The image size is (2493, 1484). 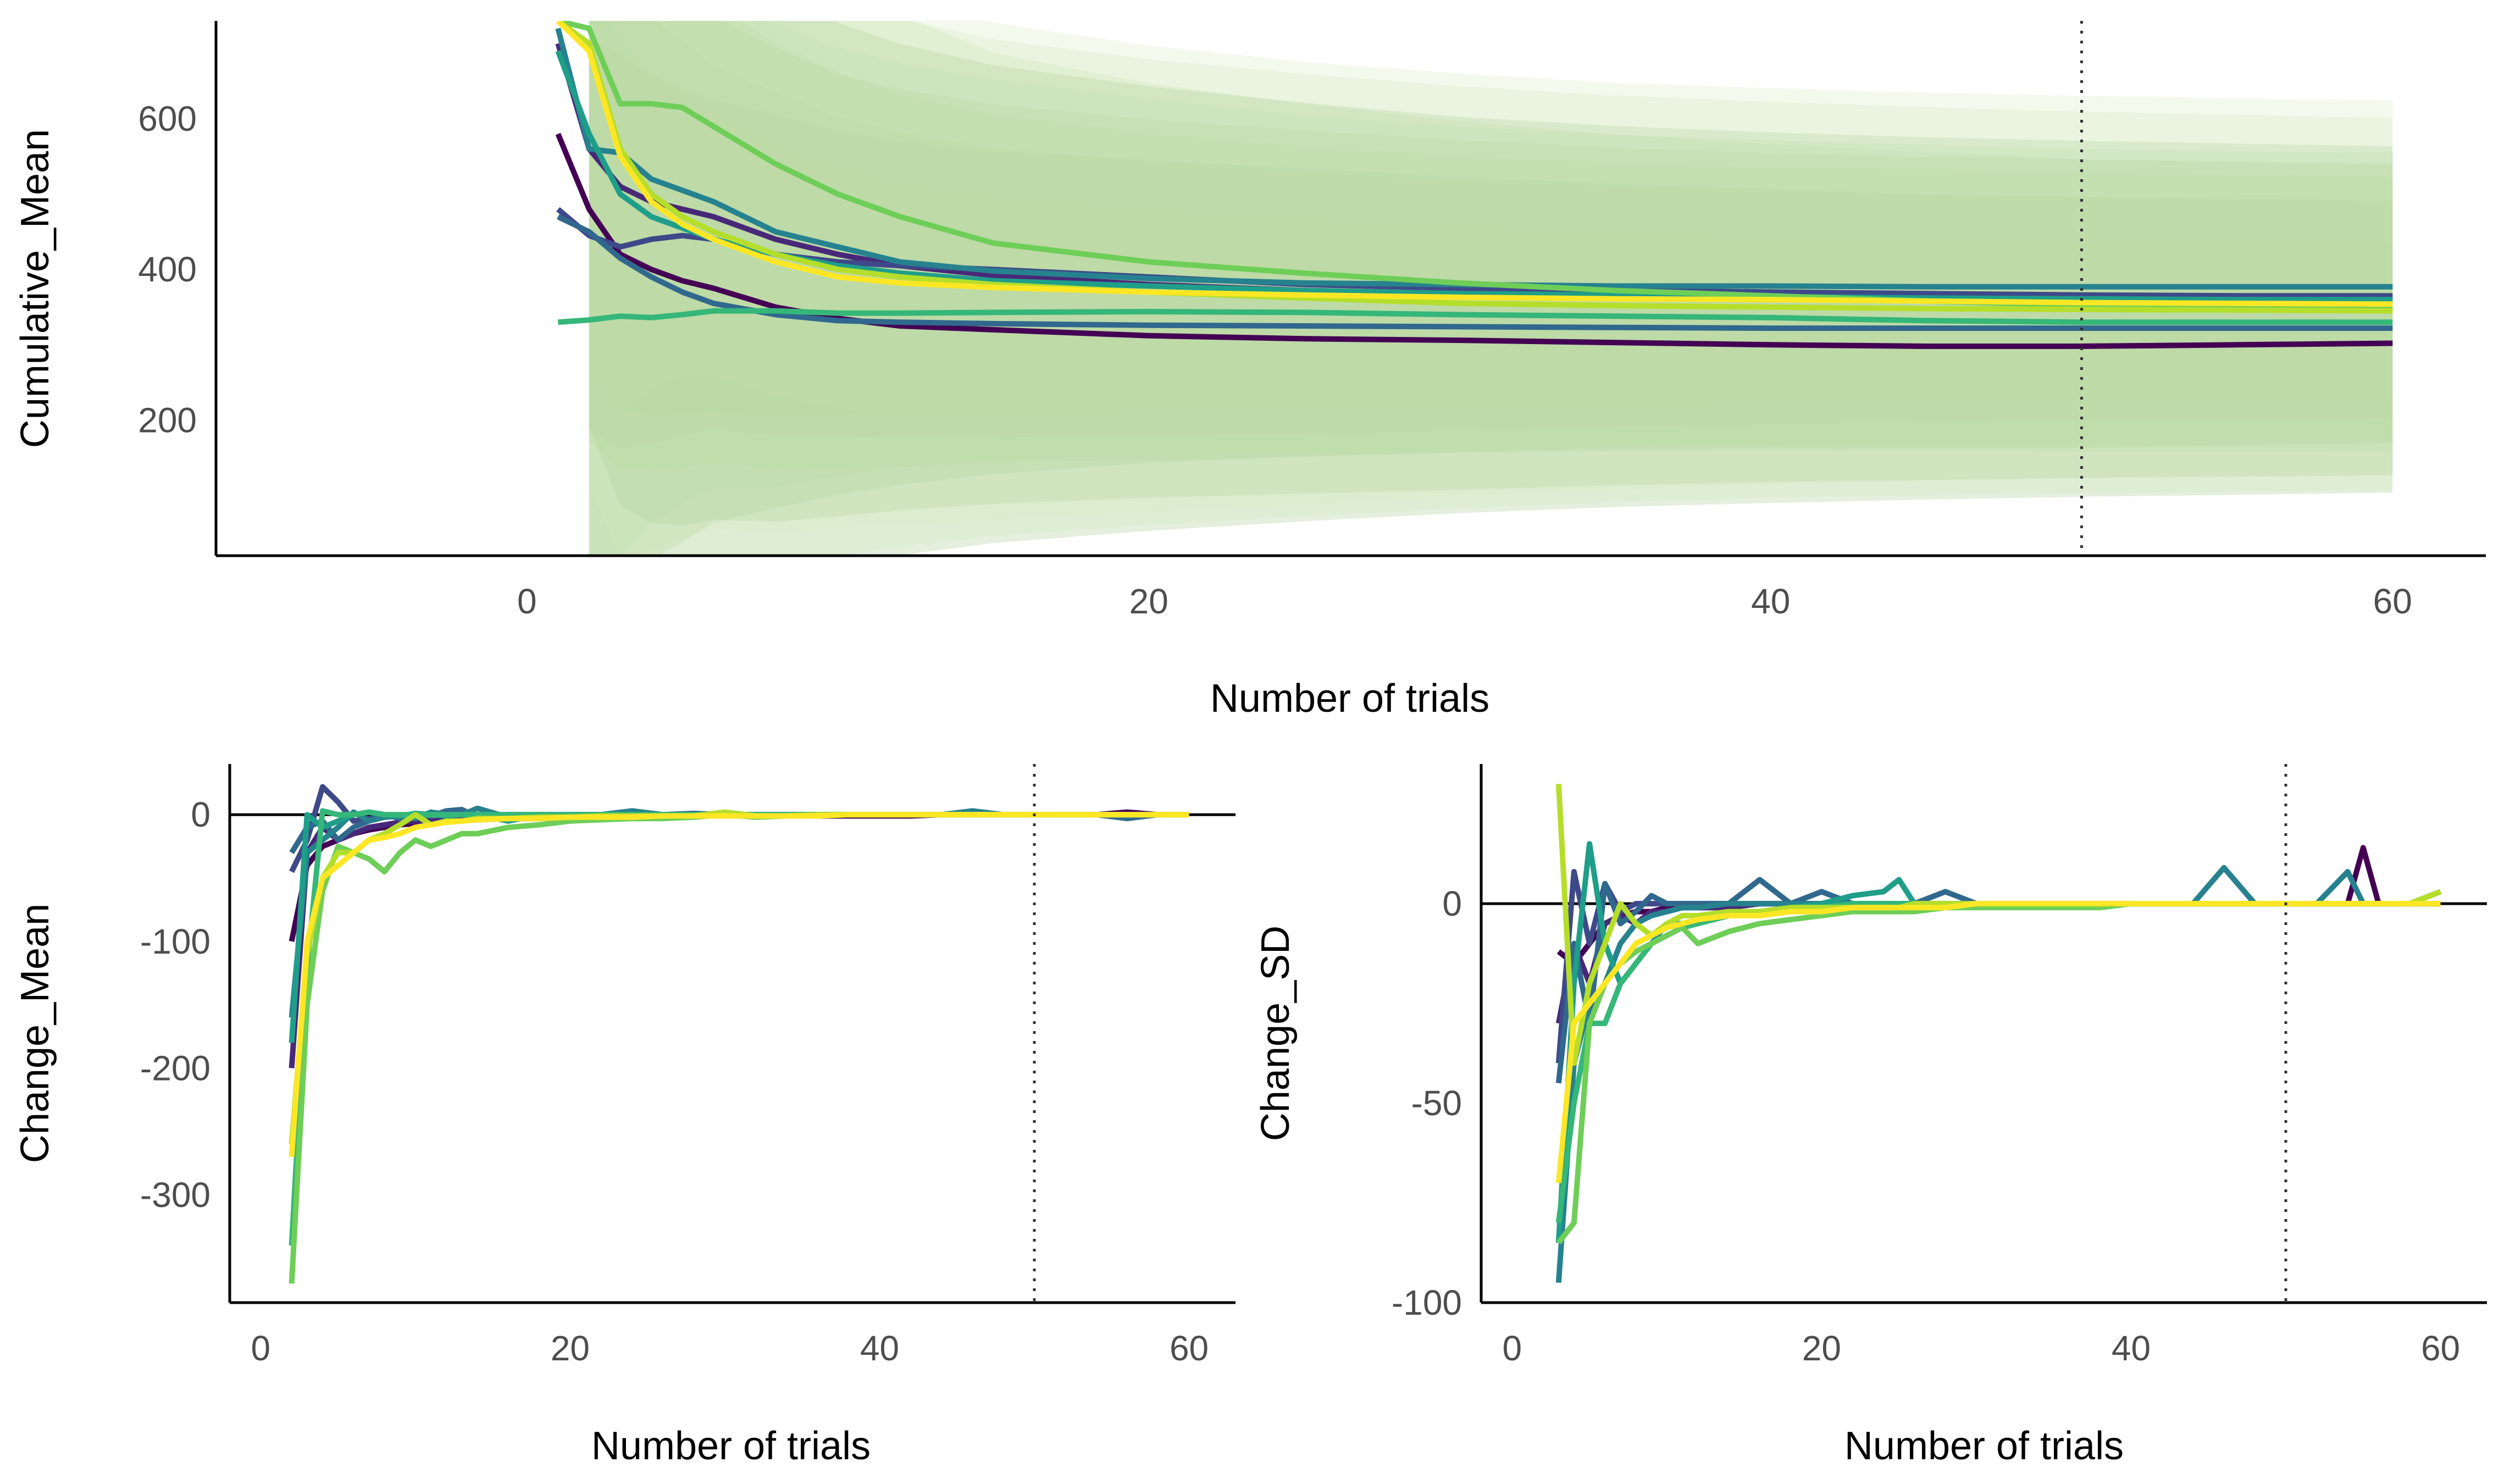 I want to click on y-tick-label: 400, so click(x=168, y=269).